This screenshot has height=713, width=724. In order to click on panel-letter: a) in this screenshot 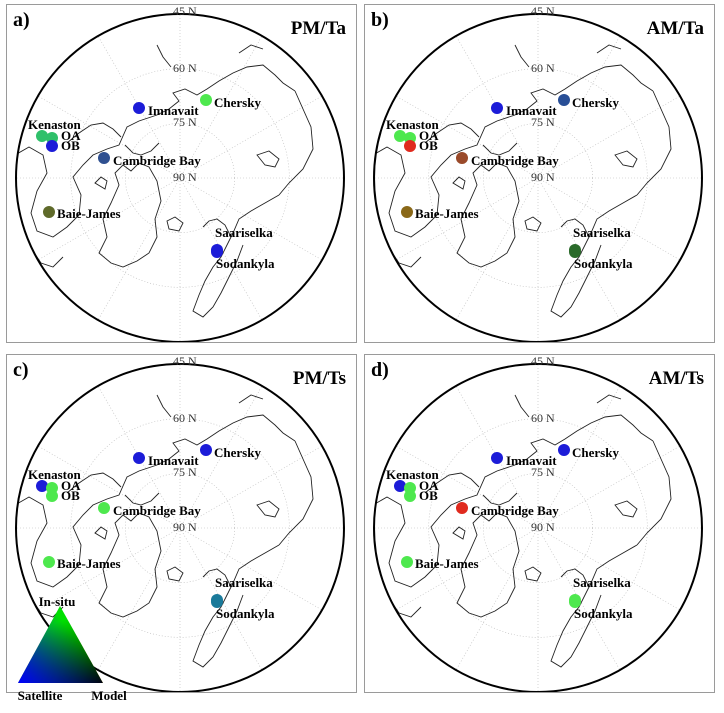, I will do `click(21, 20)`.